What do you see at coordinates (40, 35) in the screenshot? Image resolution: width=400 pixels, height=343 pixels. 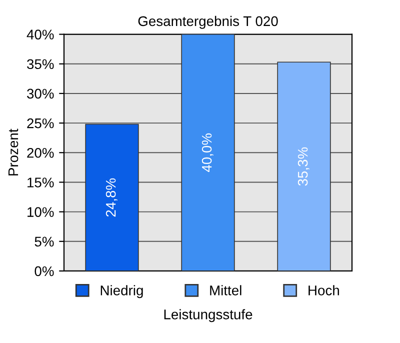 I see `y-tick-label: 40%` at bounding box center [40, 35].